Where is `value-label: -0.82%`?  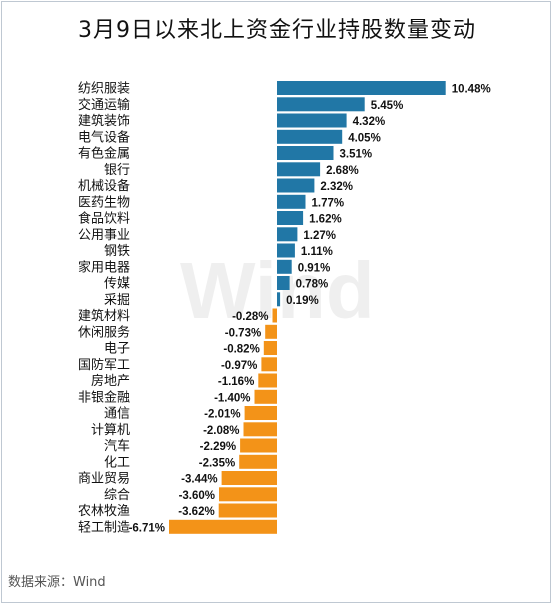
value-label: -0.82% is located at coordinates (241, 350).